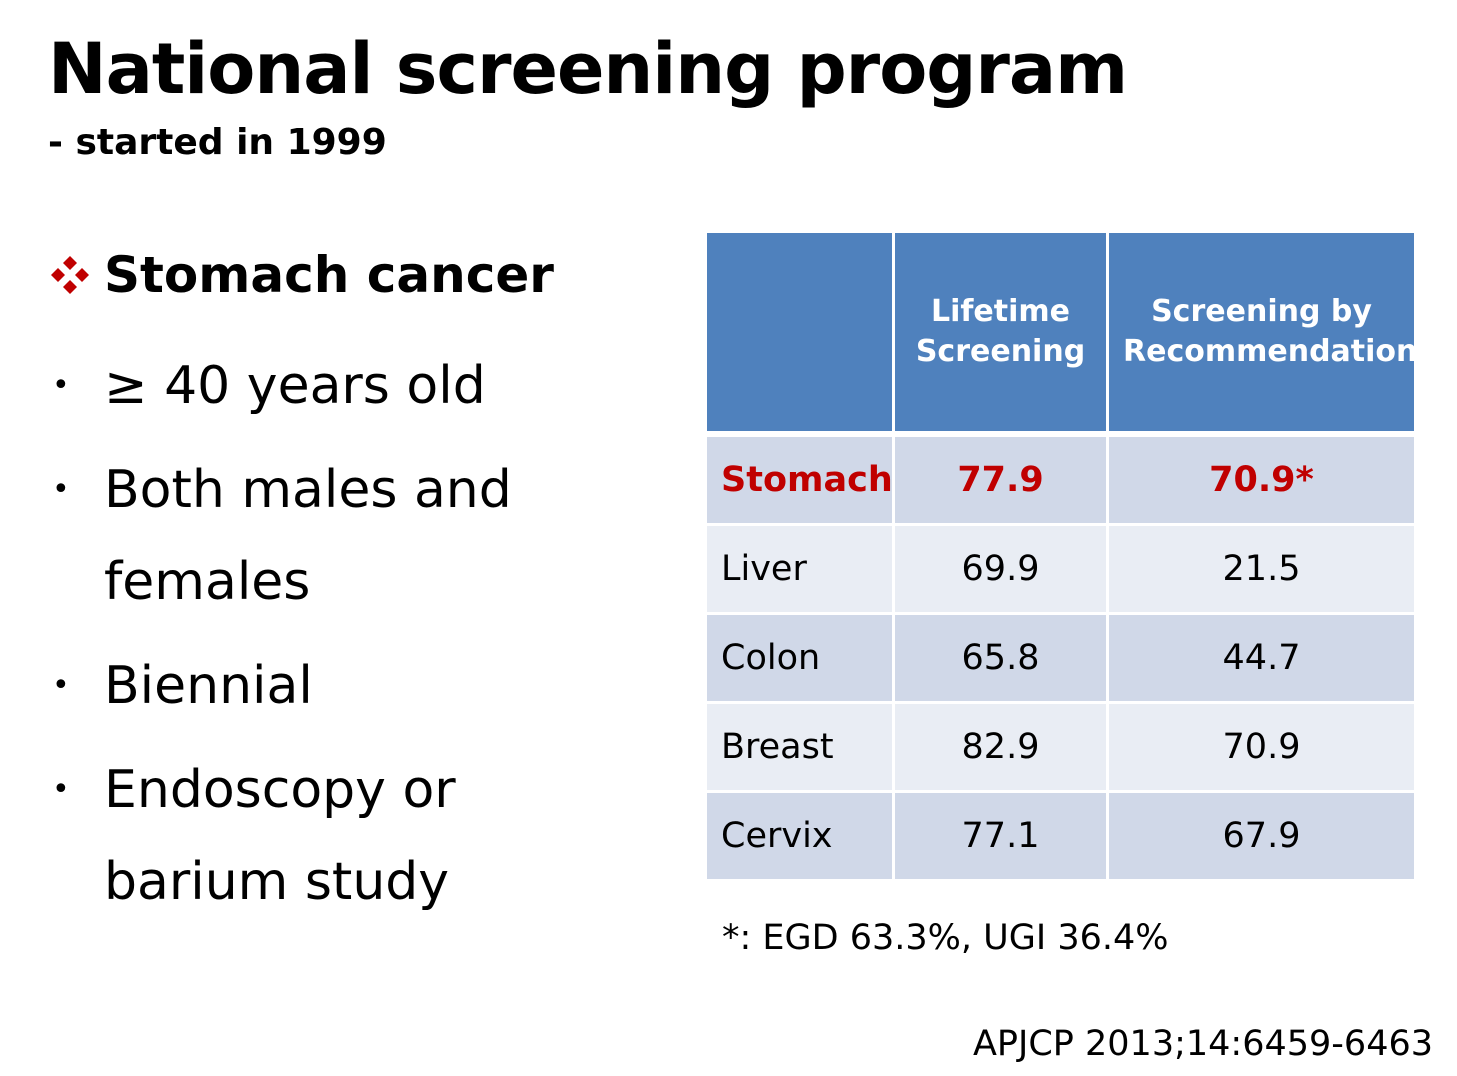  Describe the element at coordinates (1000, 569) in the screenshot. I see `lifetime-cell: 69.9` at that location.